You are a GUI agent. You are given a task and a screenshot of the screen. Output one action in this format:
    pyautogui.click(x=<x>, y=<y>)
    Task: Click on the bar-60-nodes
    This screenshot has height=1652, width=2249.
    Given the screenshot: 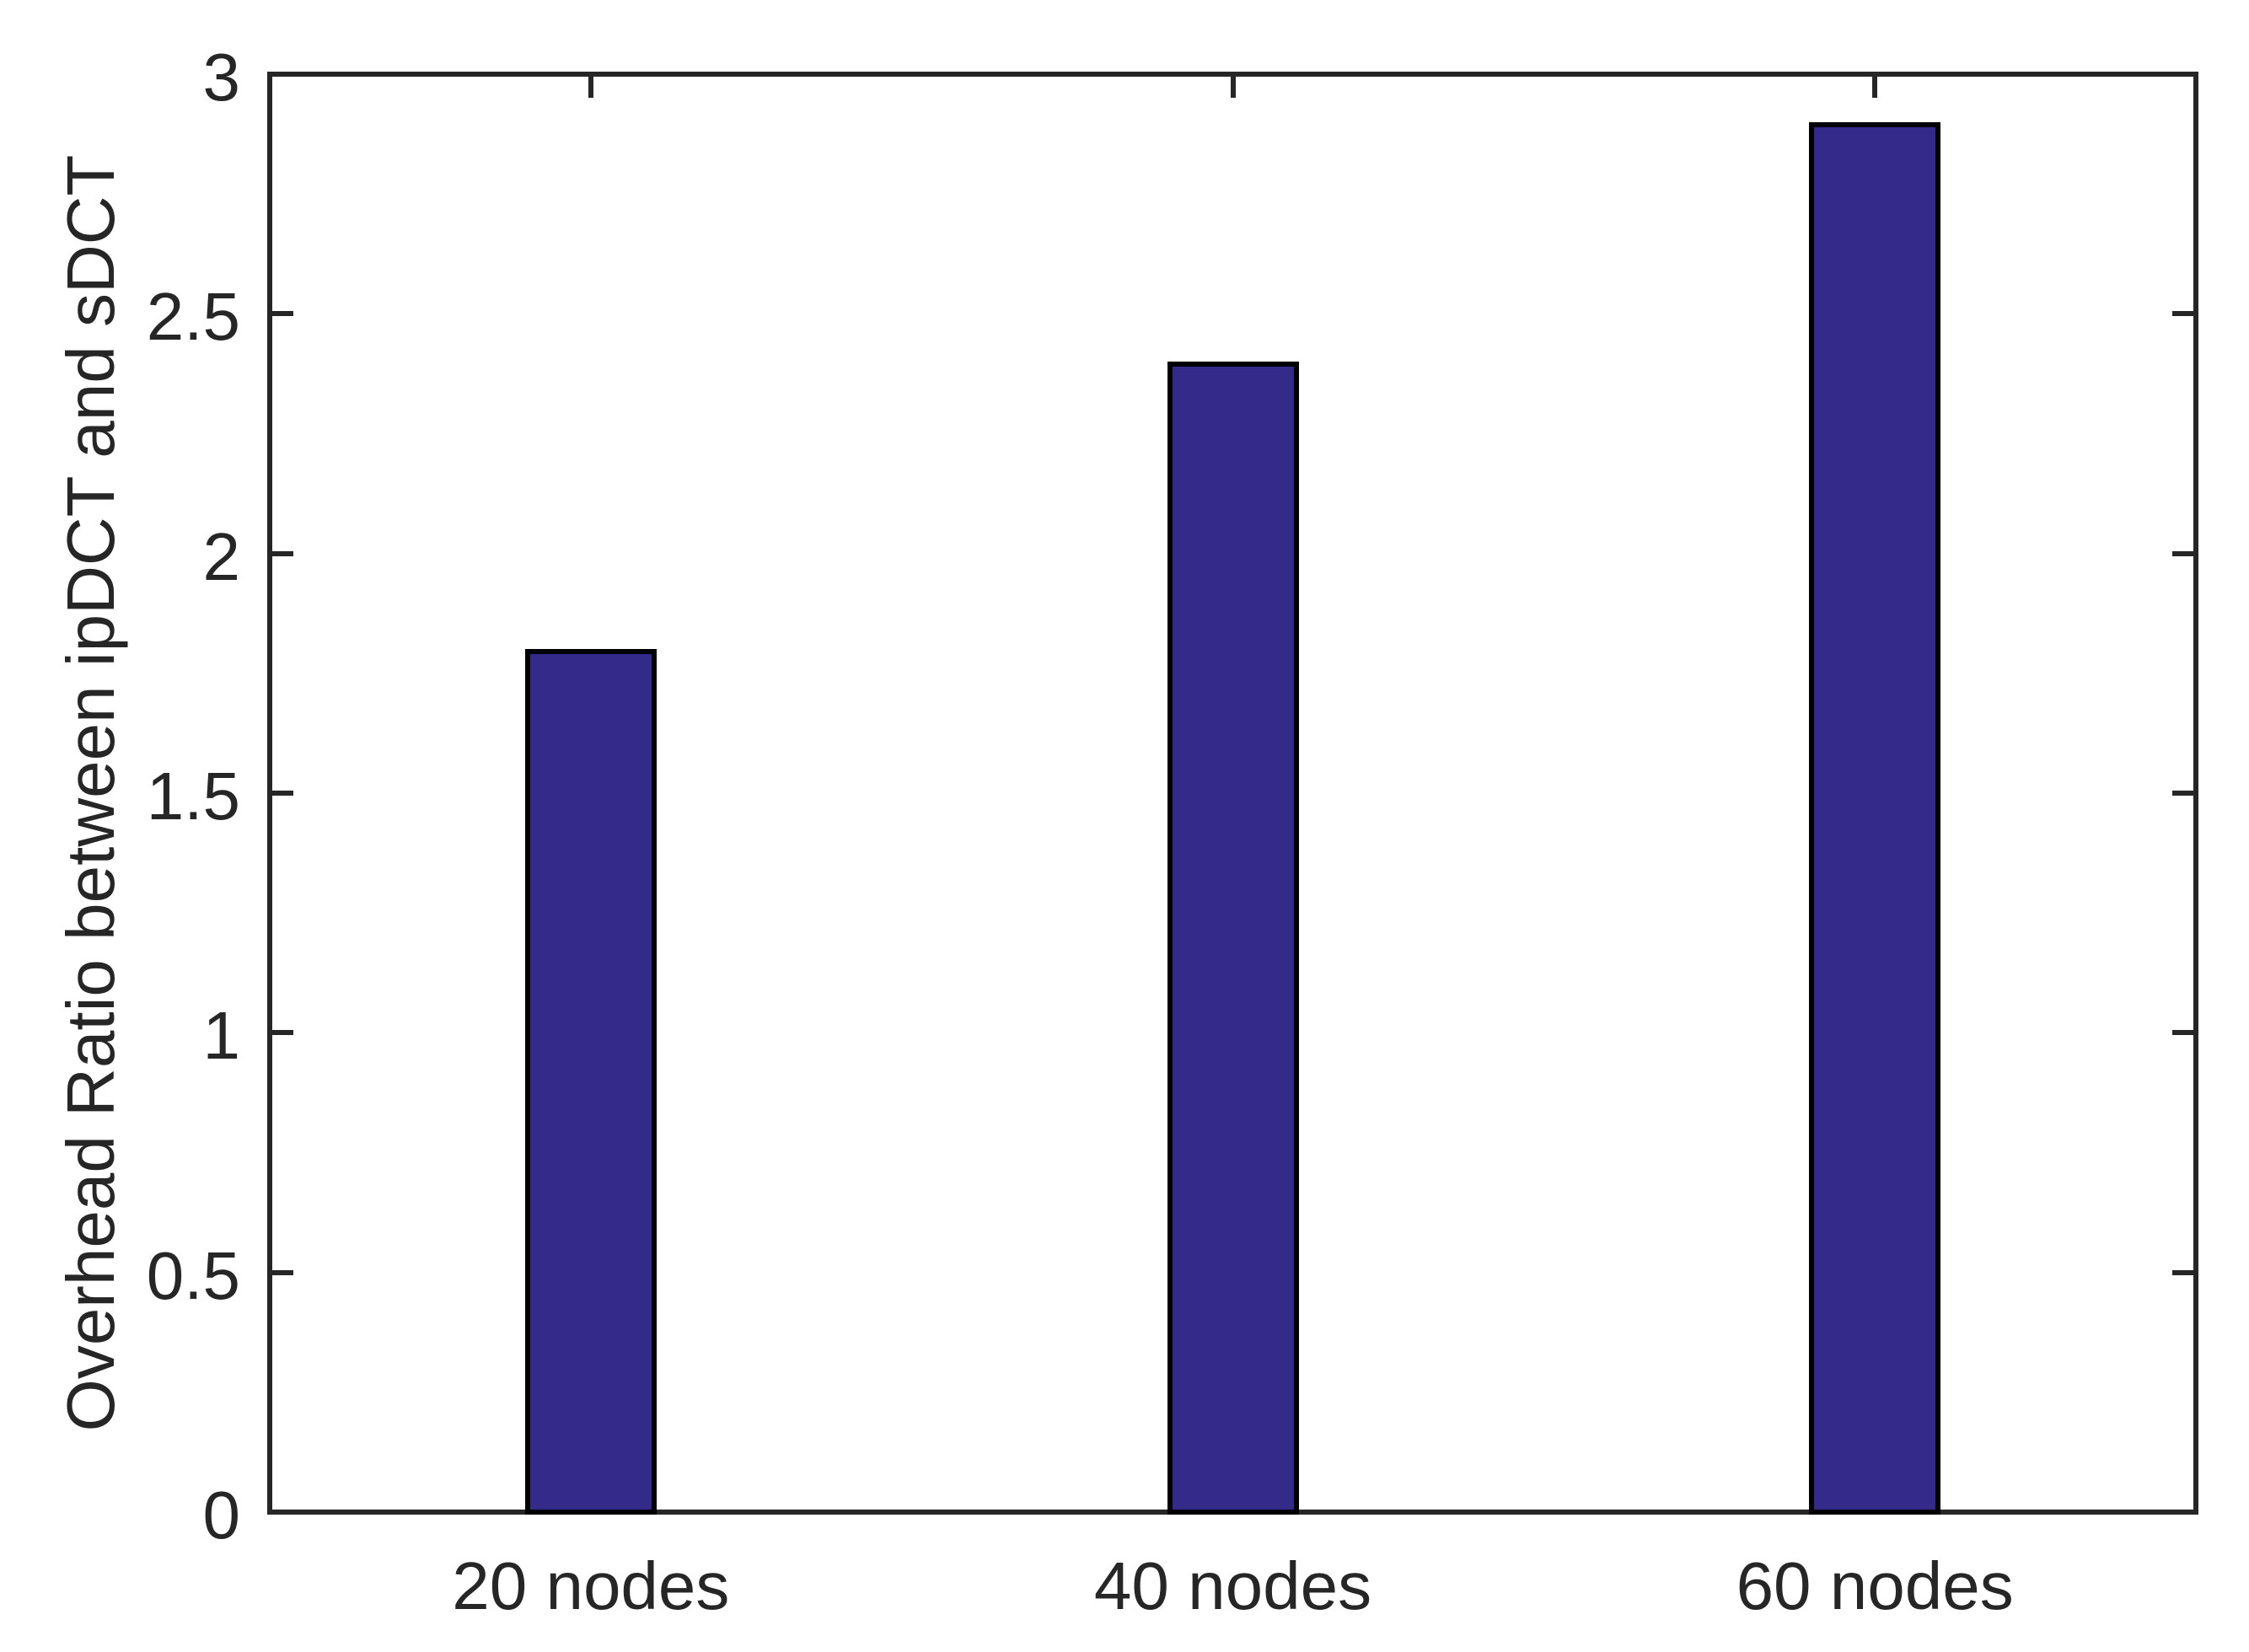 What is the action you would take?
    pyautogui.click(x=1875, y=818)
    